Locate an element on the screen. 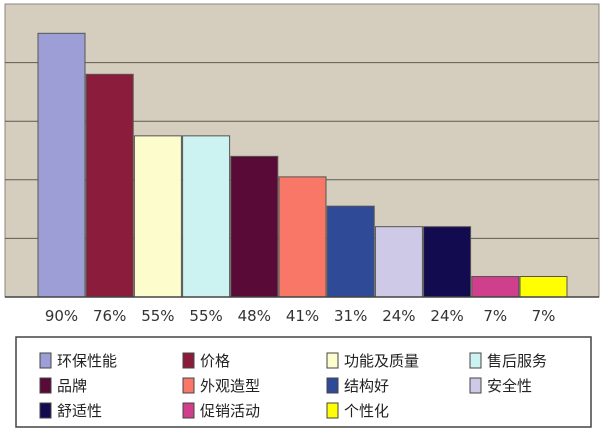 The height and width of the screenshot is (432, 605). legend-label-7: 结构好 is located at coordinates (366, 386).